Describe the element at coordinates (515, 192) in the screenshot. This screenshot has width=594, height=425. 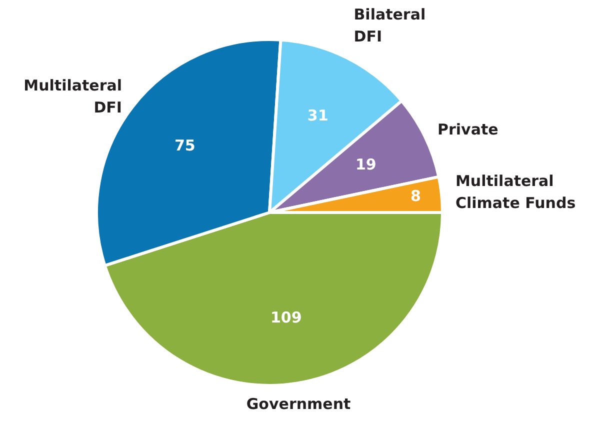
I see `slice-label: Multilateral Climate Funds` at that location.